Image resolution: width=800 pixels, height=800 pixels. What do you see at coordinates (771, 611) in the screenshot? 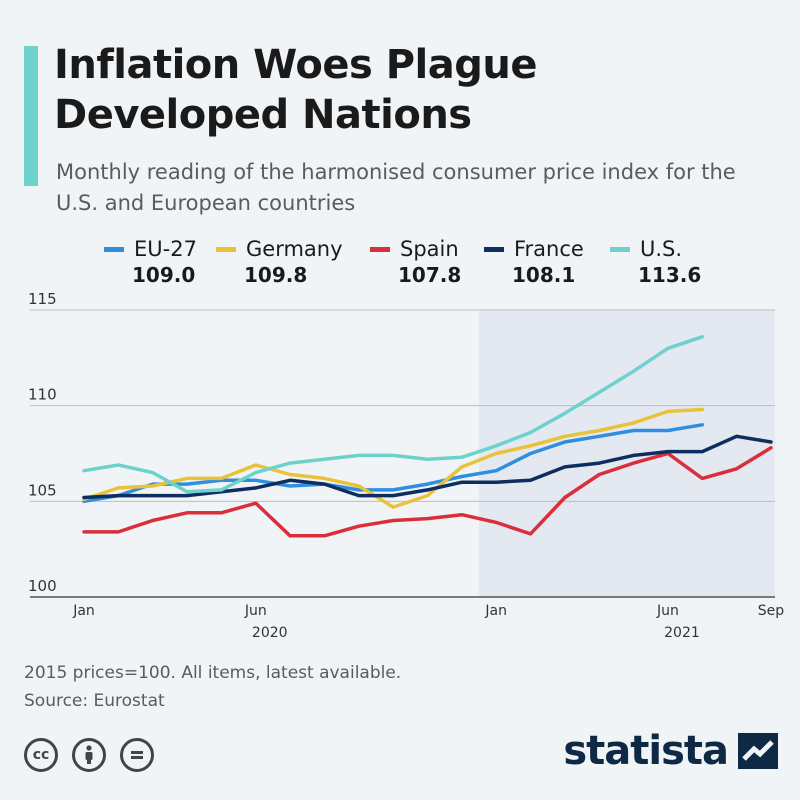
I see `x-tick-label: Sep` at bounding box center [771, 611].